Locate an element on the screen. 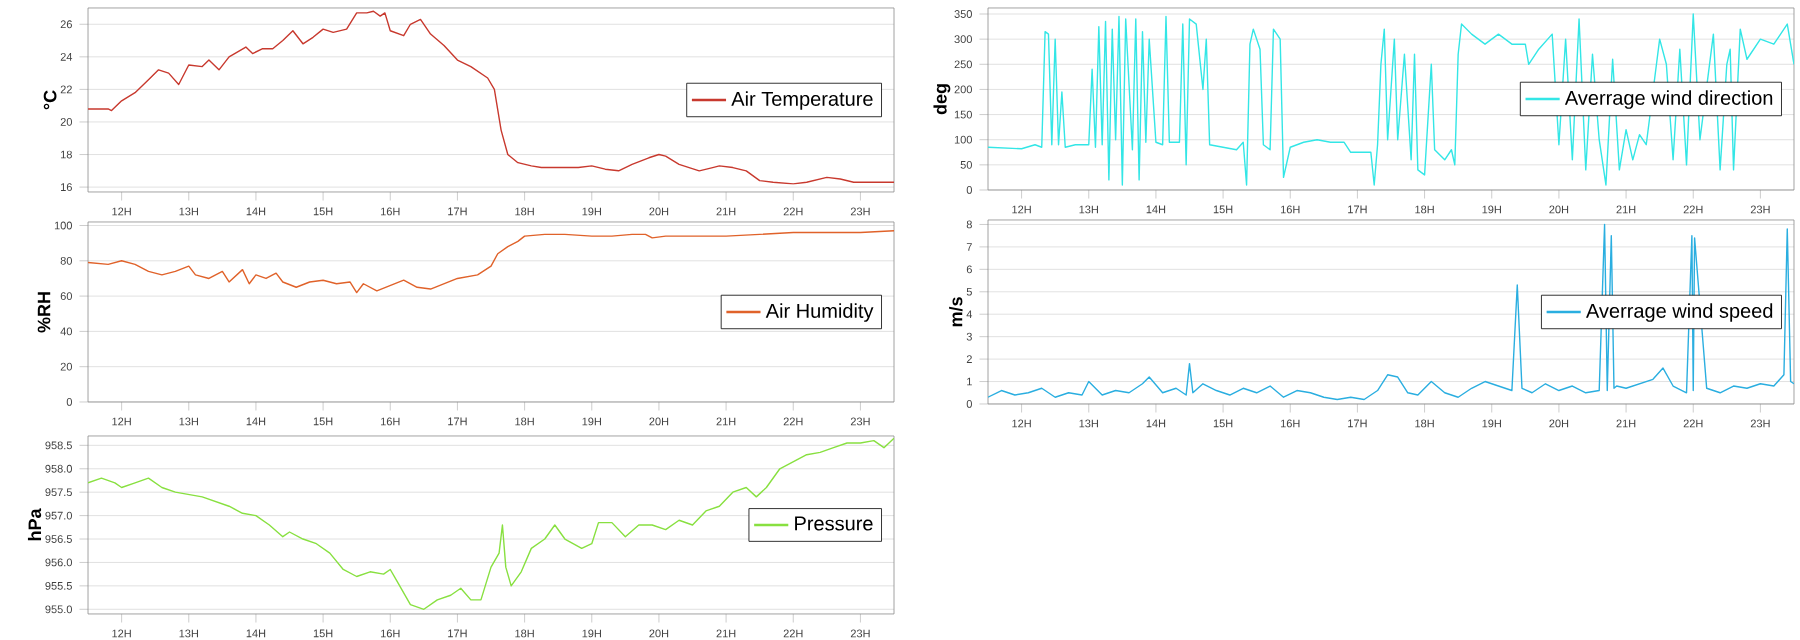  y-axis-title: hPa is located at coordinates (34, 524).